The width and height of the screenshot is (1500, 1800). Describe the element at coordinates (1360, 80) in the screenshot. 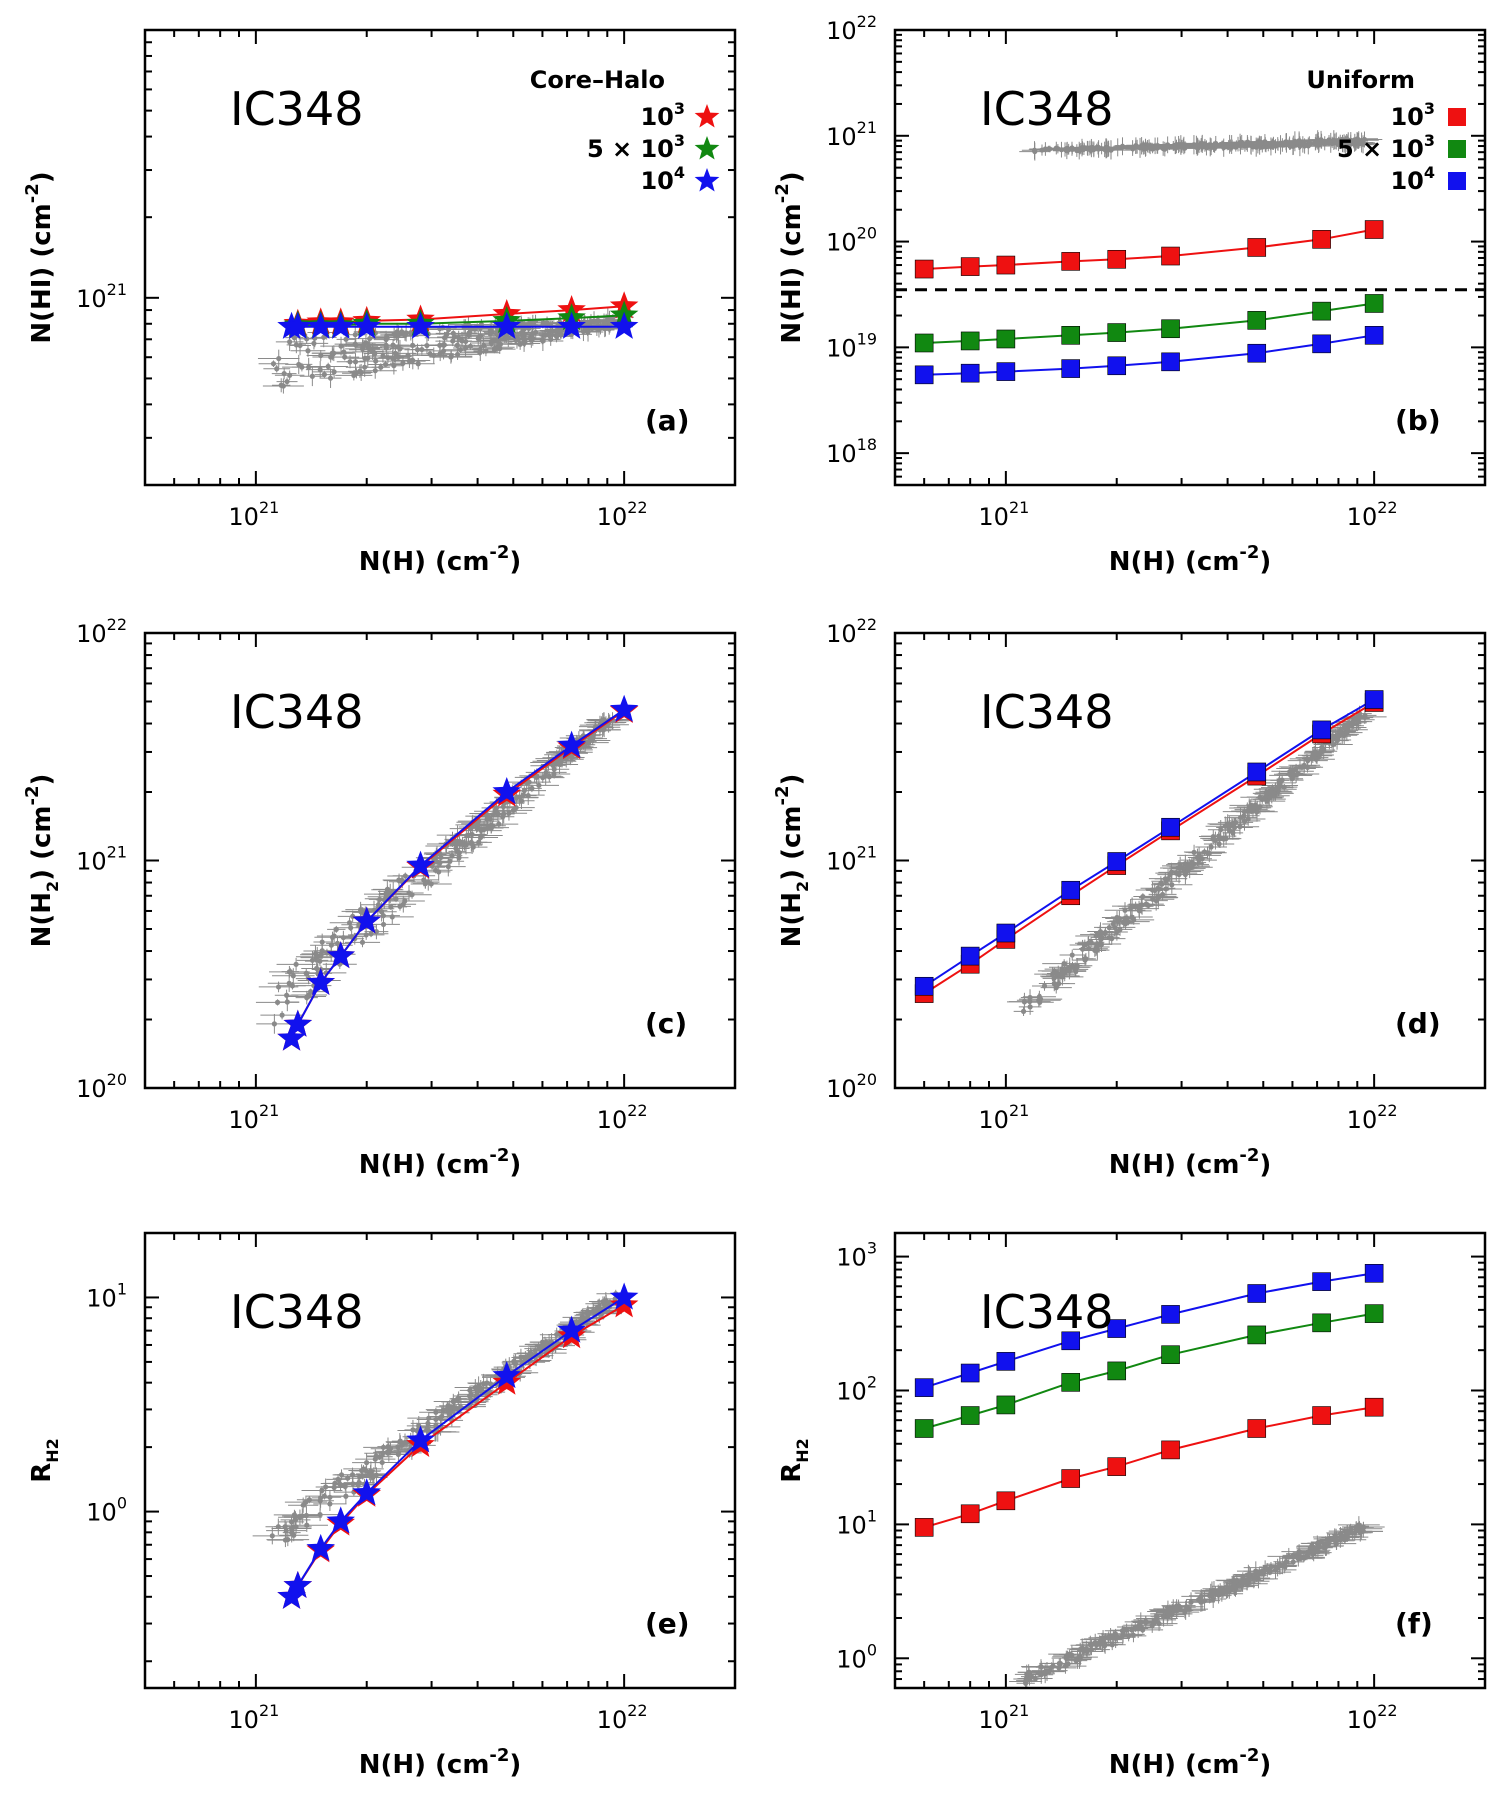

I see `legend-title: Uniform` at that location.